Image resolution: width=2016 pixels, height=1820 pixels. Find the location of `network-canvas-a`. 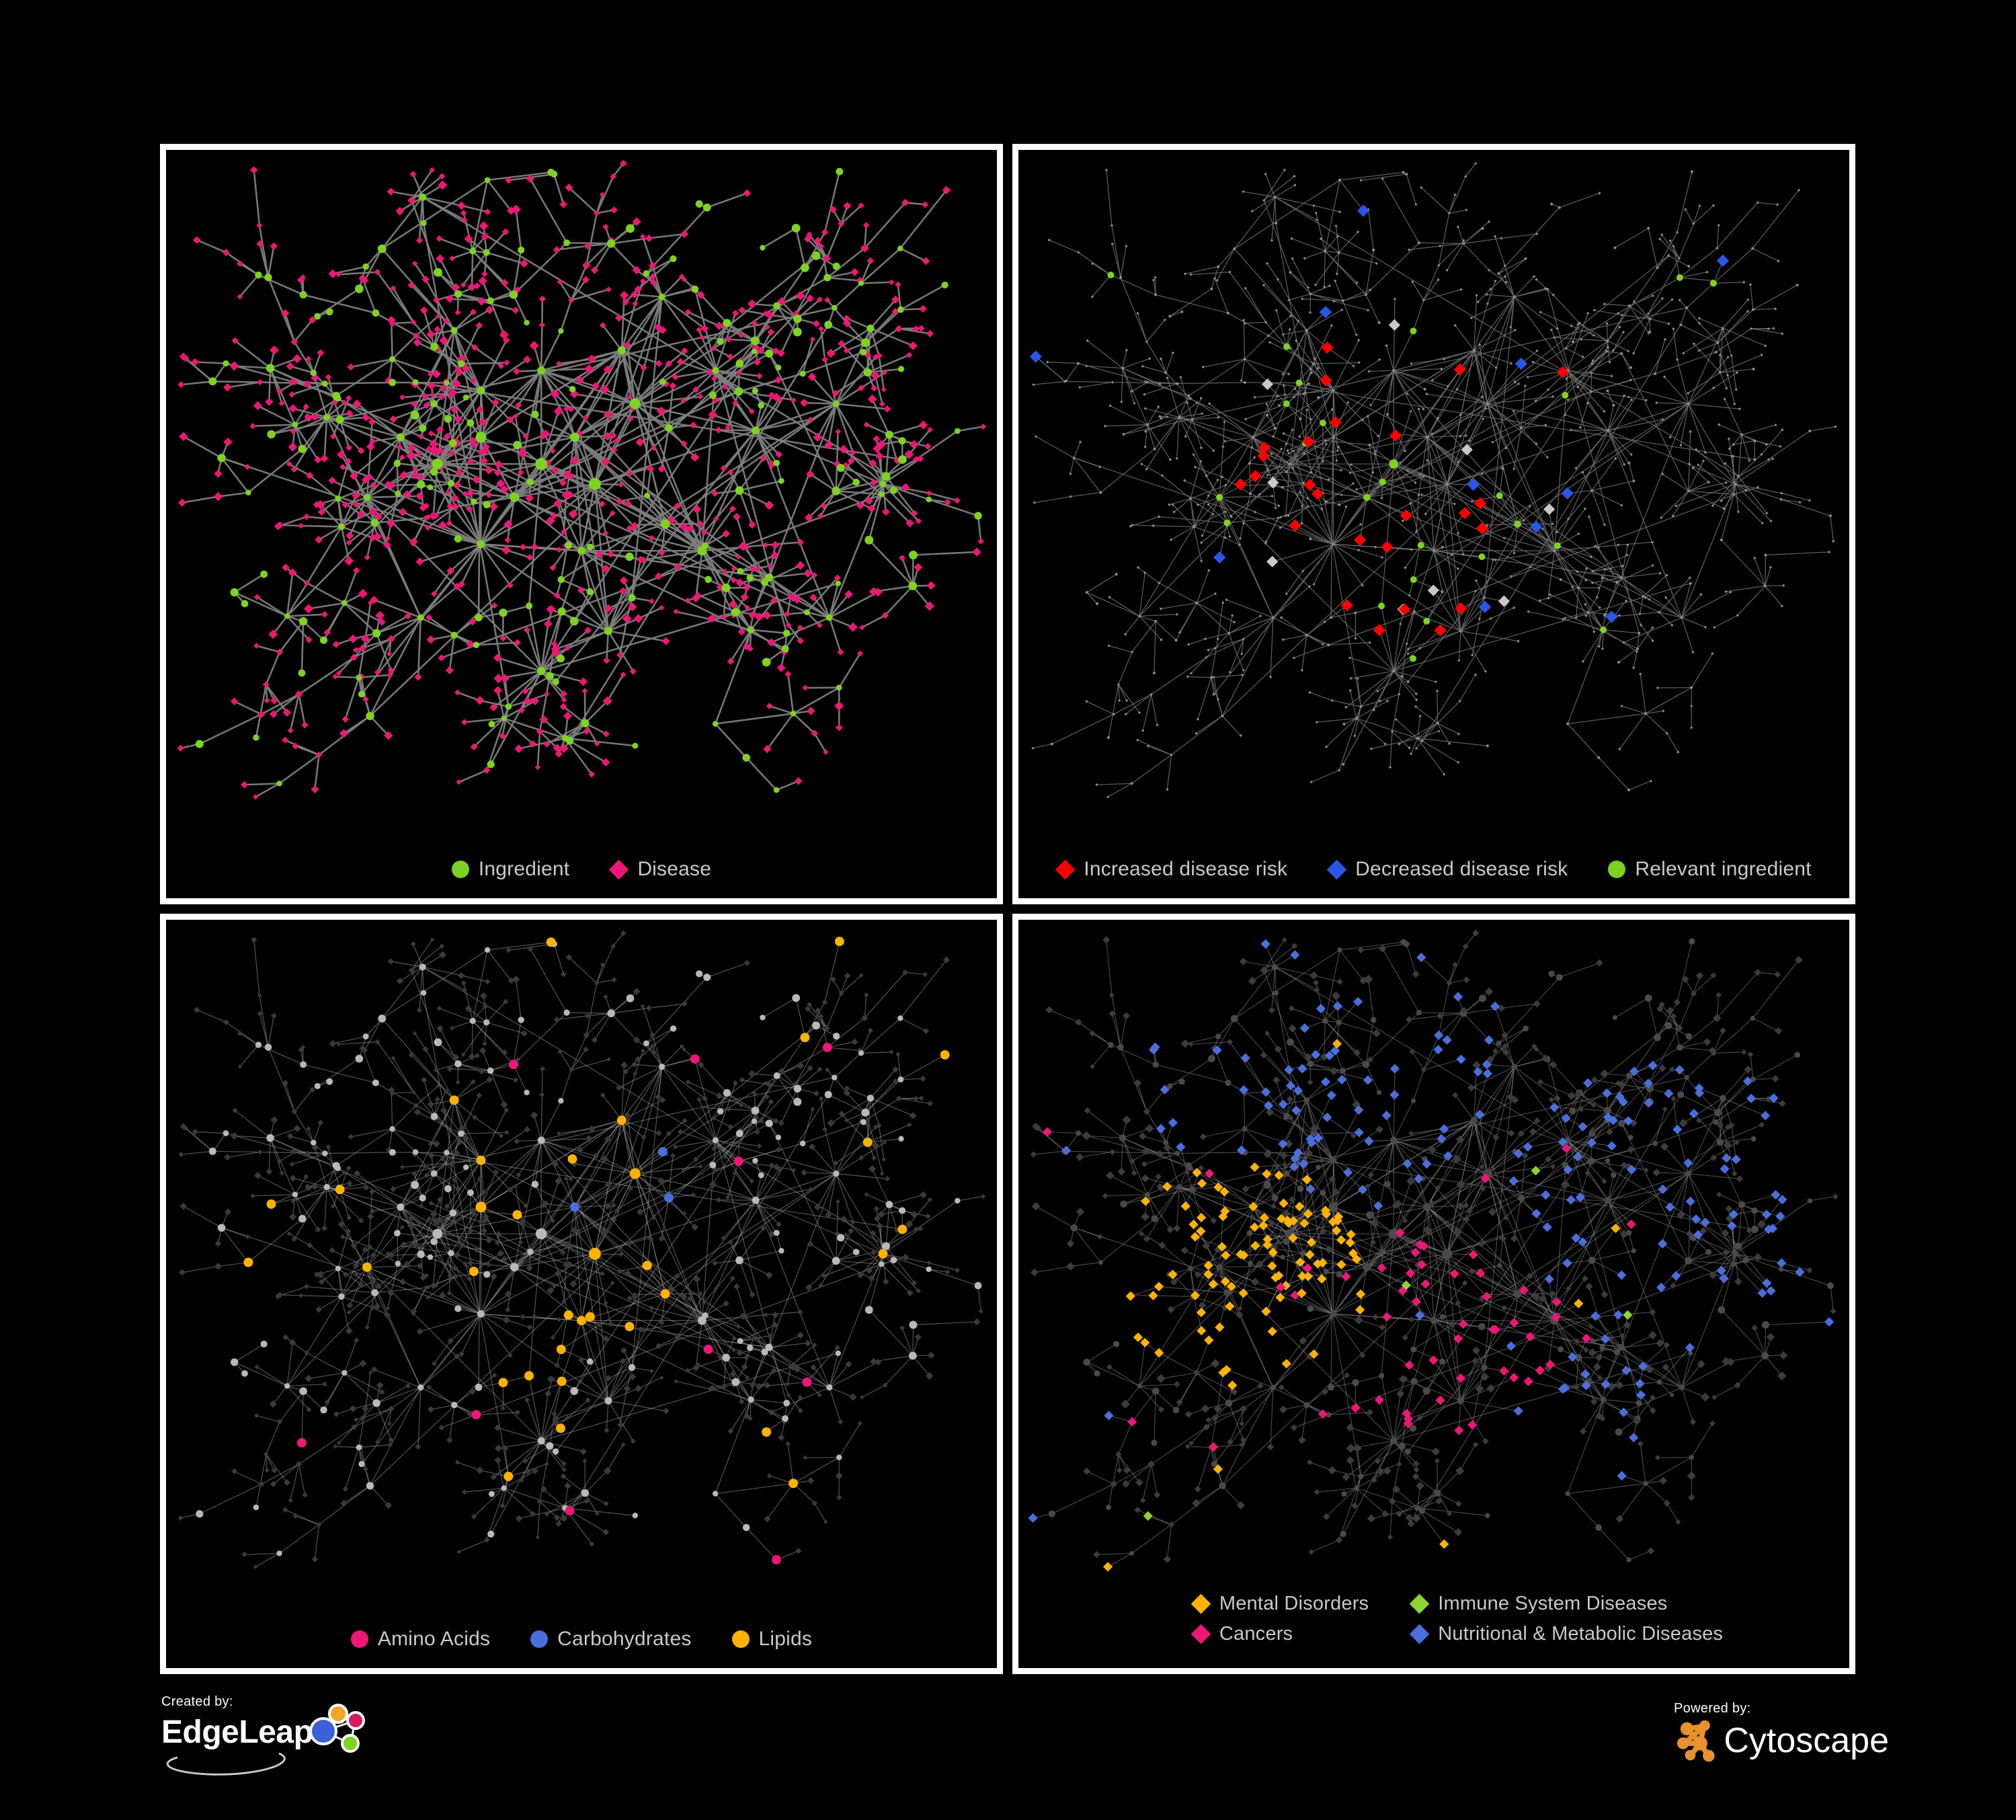

network-canvas-a is located at coordinates (582, 479).